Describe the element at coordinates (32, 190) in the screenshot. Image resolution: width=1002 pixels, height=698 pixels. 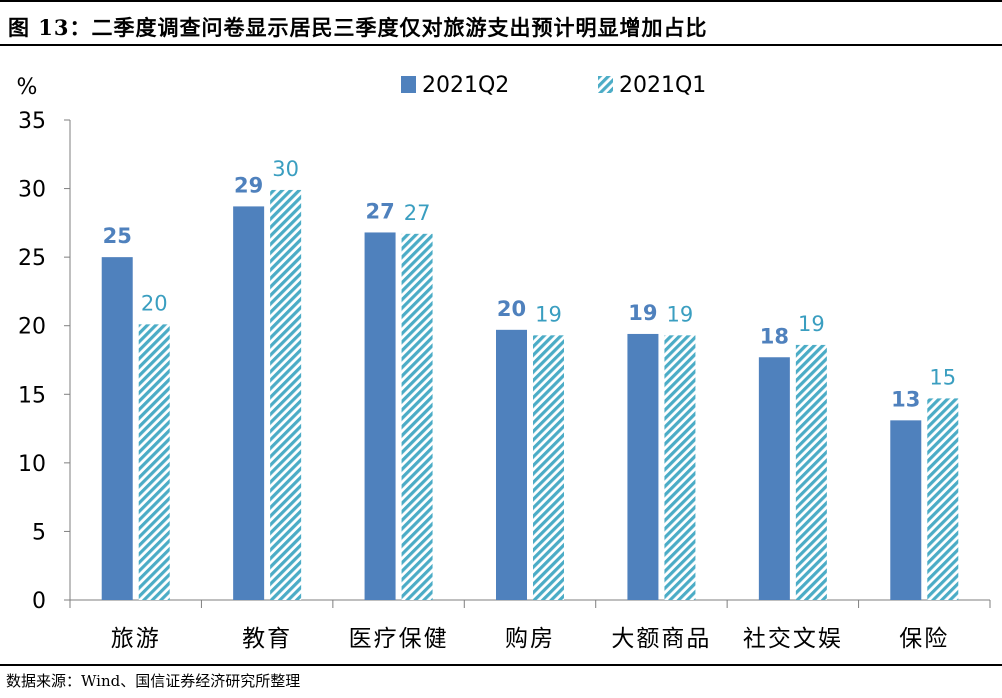
I see `y-tick-label: 30` at that location.